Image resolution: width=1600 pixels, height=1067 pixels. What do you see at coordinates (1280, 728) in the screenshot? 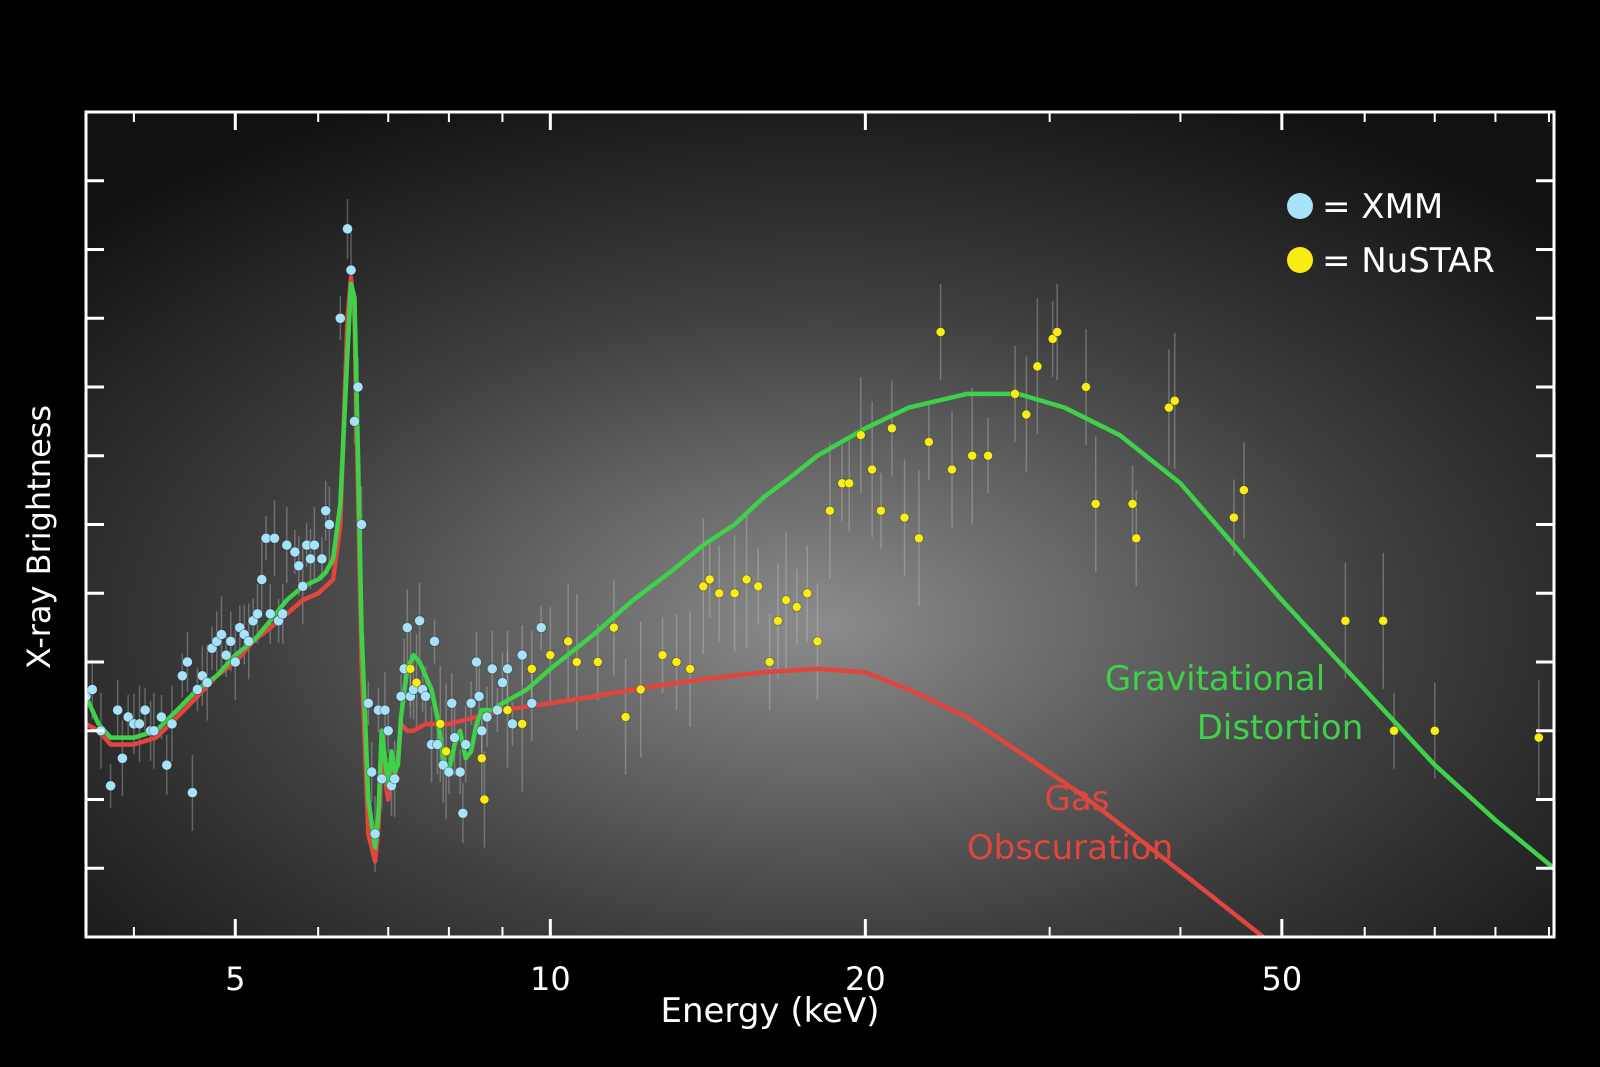
I see `annotation-distortion: Distortion` at bounding box center [1280, 728].